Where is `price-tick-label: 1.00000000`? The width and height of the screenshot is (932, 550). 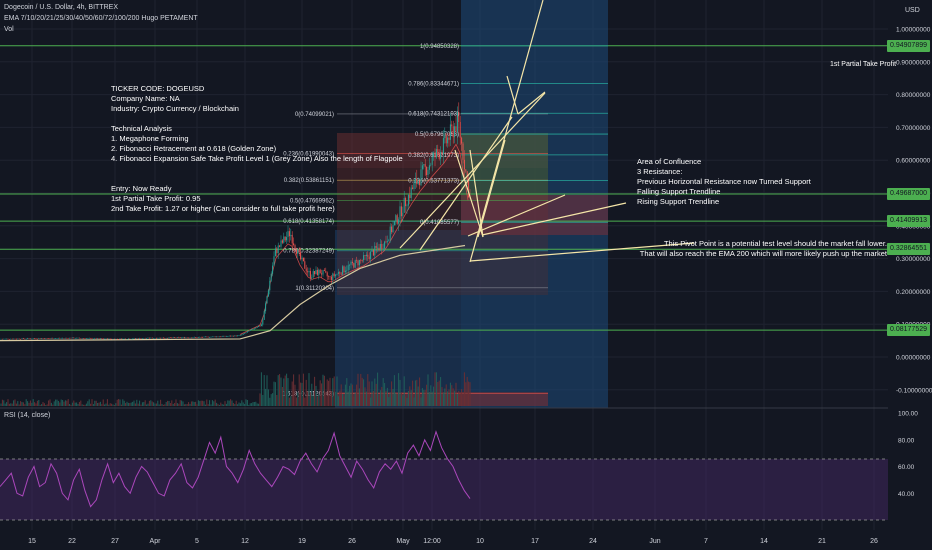
price-tick-label: 1.00000000 is located at coordinates (913, 30).